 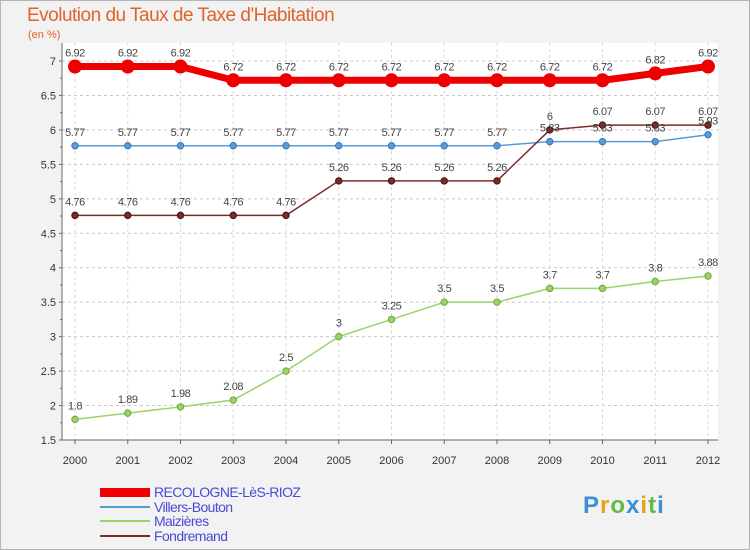 What do you see at coordinates (655, 461) in the screenshot?
I see `x-tick-label: 2011` at bounding box center [655, 461].